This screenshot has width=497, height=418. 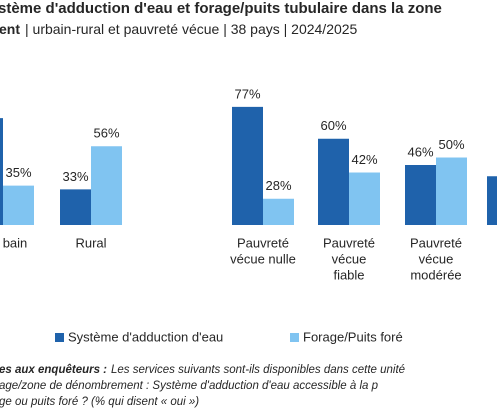 What do you see at coordinates (18, 172) in the screenshot?
I see `value-label: 35%` at bounding box center [18, 172].